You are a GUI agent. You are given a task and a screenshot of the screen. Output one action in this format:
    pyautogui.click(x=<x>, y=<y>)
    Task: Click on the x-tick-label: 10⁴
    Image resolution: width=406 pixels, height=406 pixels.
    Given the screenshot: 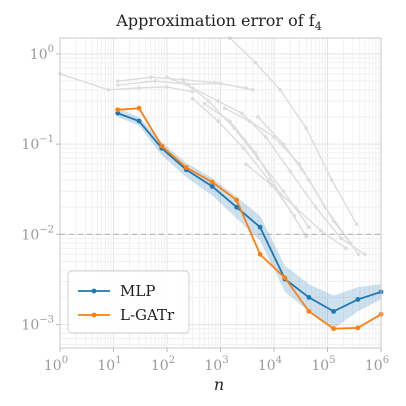 What is the action you would take?
    pyautogui.click(x=270, y=364)
    